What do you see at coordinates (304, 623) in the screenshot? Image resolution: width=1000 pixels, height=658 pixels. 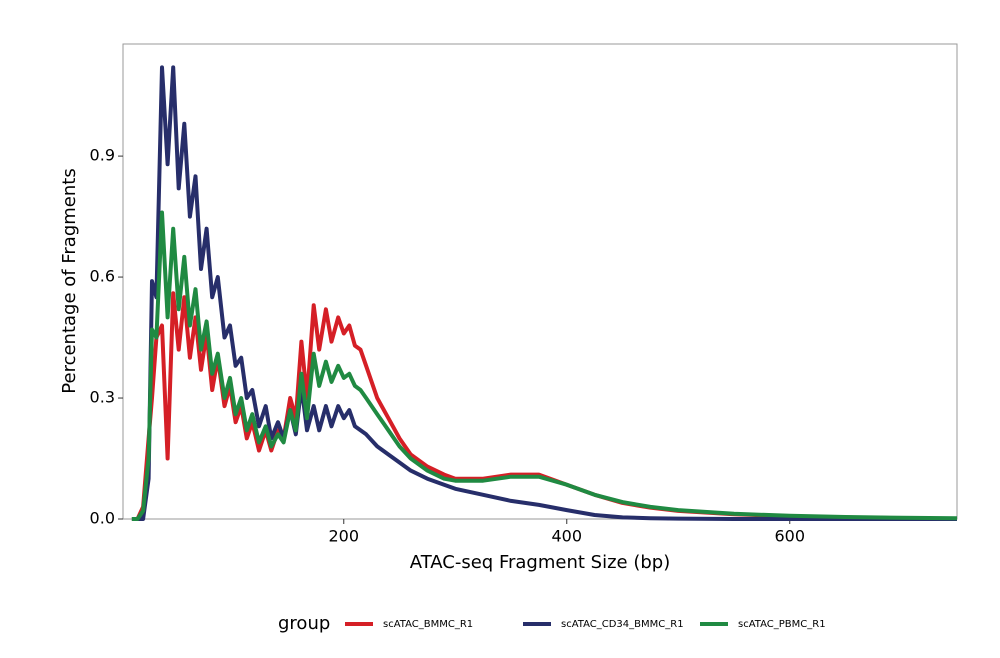 I see `legend-title: group` at bounding box center [304, 623].